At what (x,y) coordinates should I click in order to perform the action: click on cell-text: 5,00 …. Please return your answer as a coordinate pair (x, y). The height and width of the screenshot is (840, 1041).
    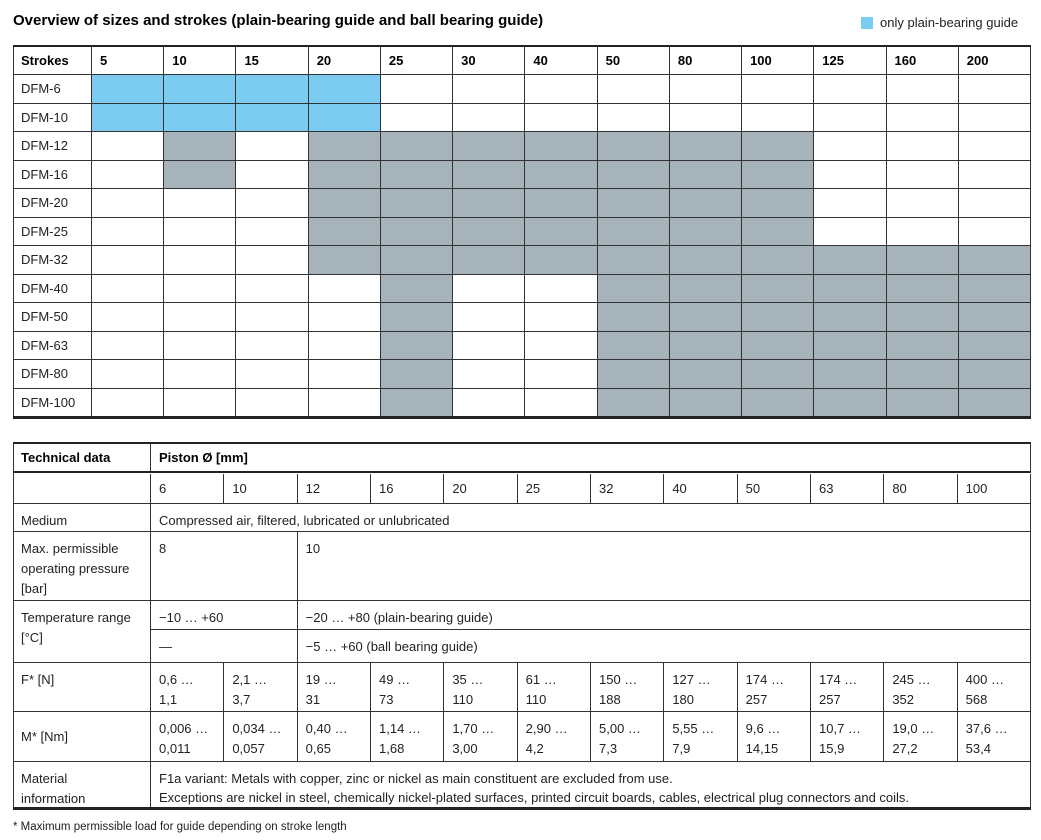
    Looking at the image, I should click on (620, 728).